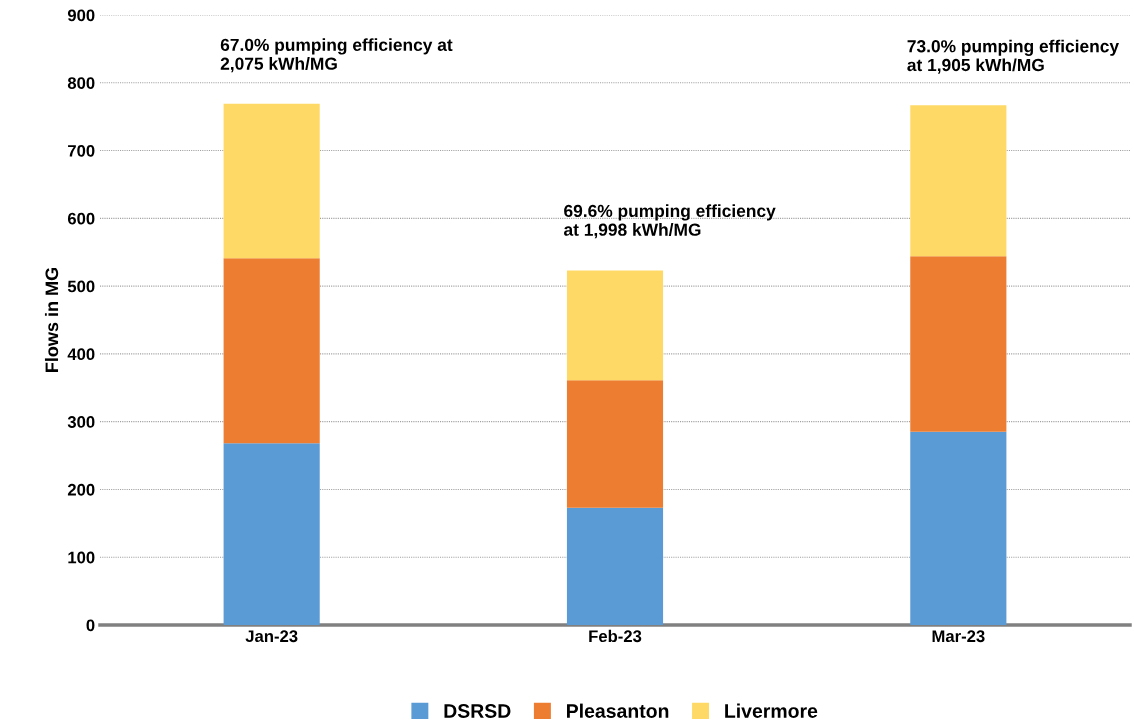 The height and width of the screenshot is (725, 1134). What do you see at coordinates (81, 83) in the screenshot?
I see `y-tick-label: 800` at bounding box center [81, 83].